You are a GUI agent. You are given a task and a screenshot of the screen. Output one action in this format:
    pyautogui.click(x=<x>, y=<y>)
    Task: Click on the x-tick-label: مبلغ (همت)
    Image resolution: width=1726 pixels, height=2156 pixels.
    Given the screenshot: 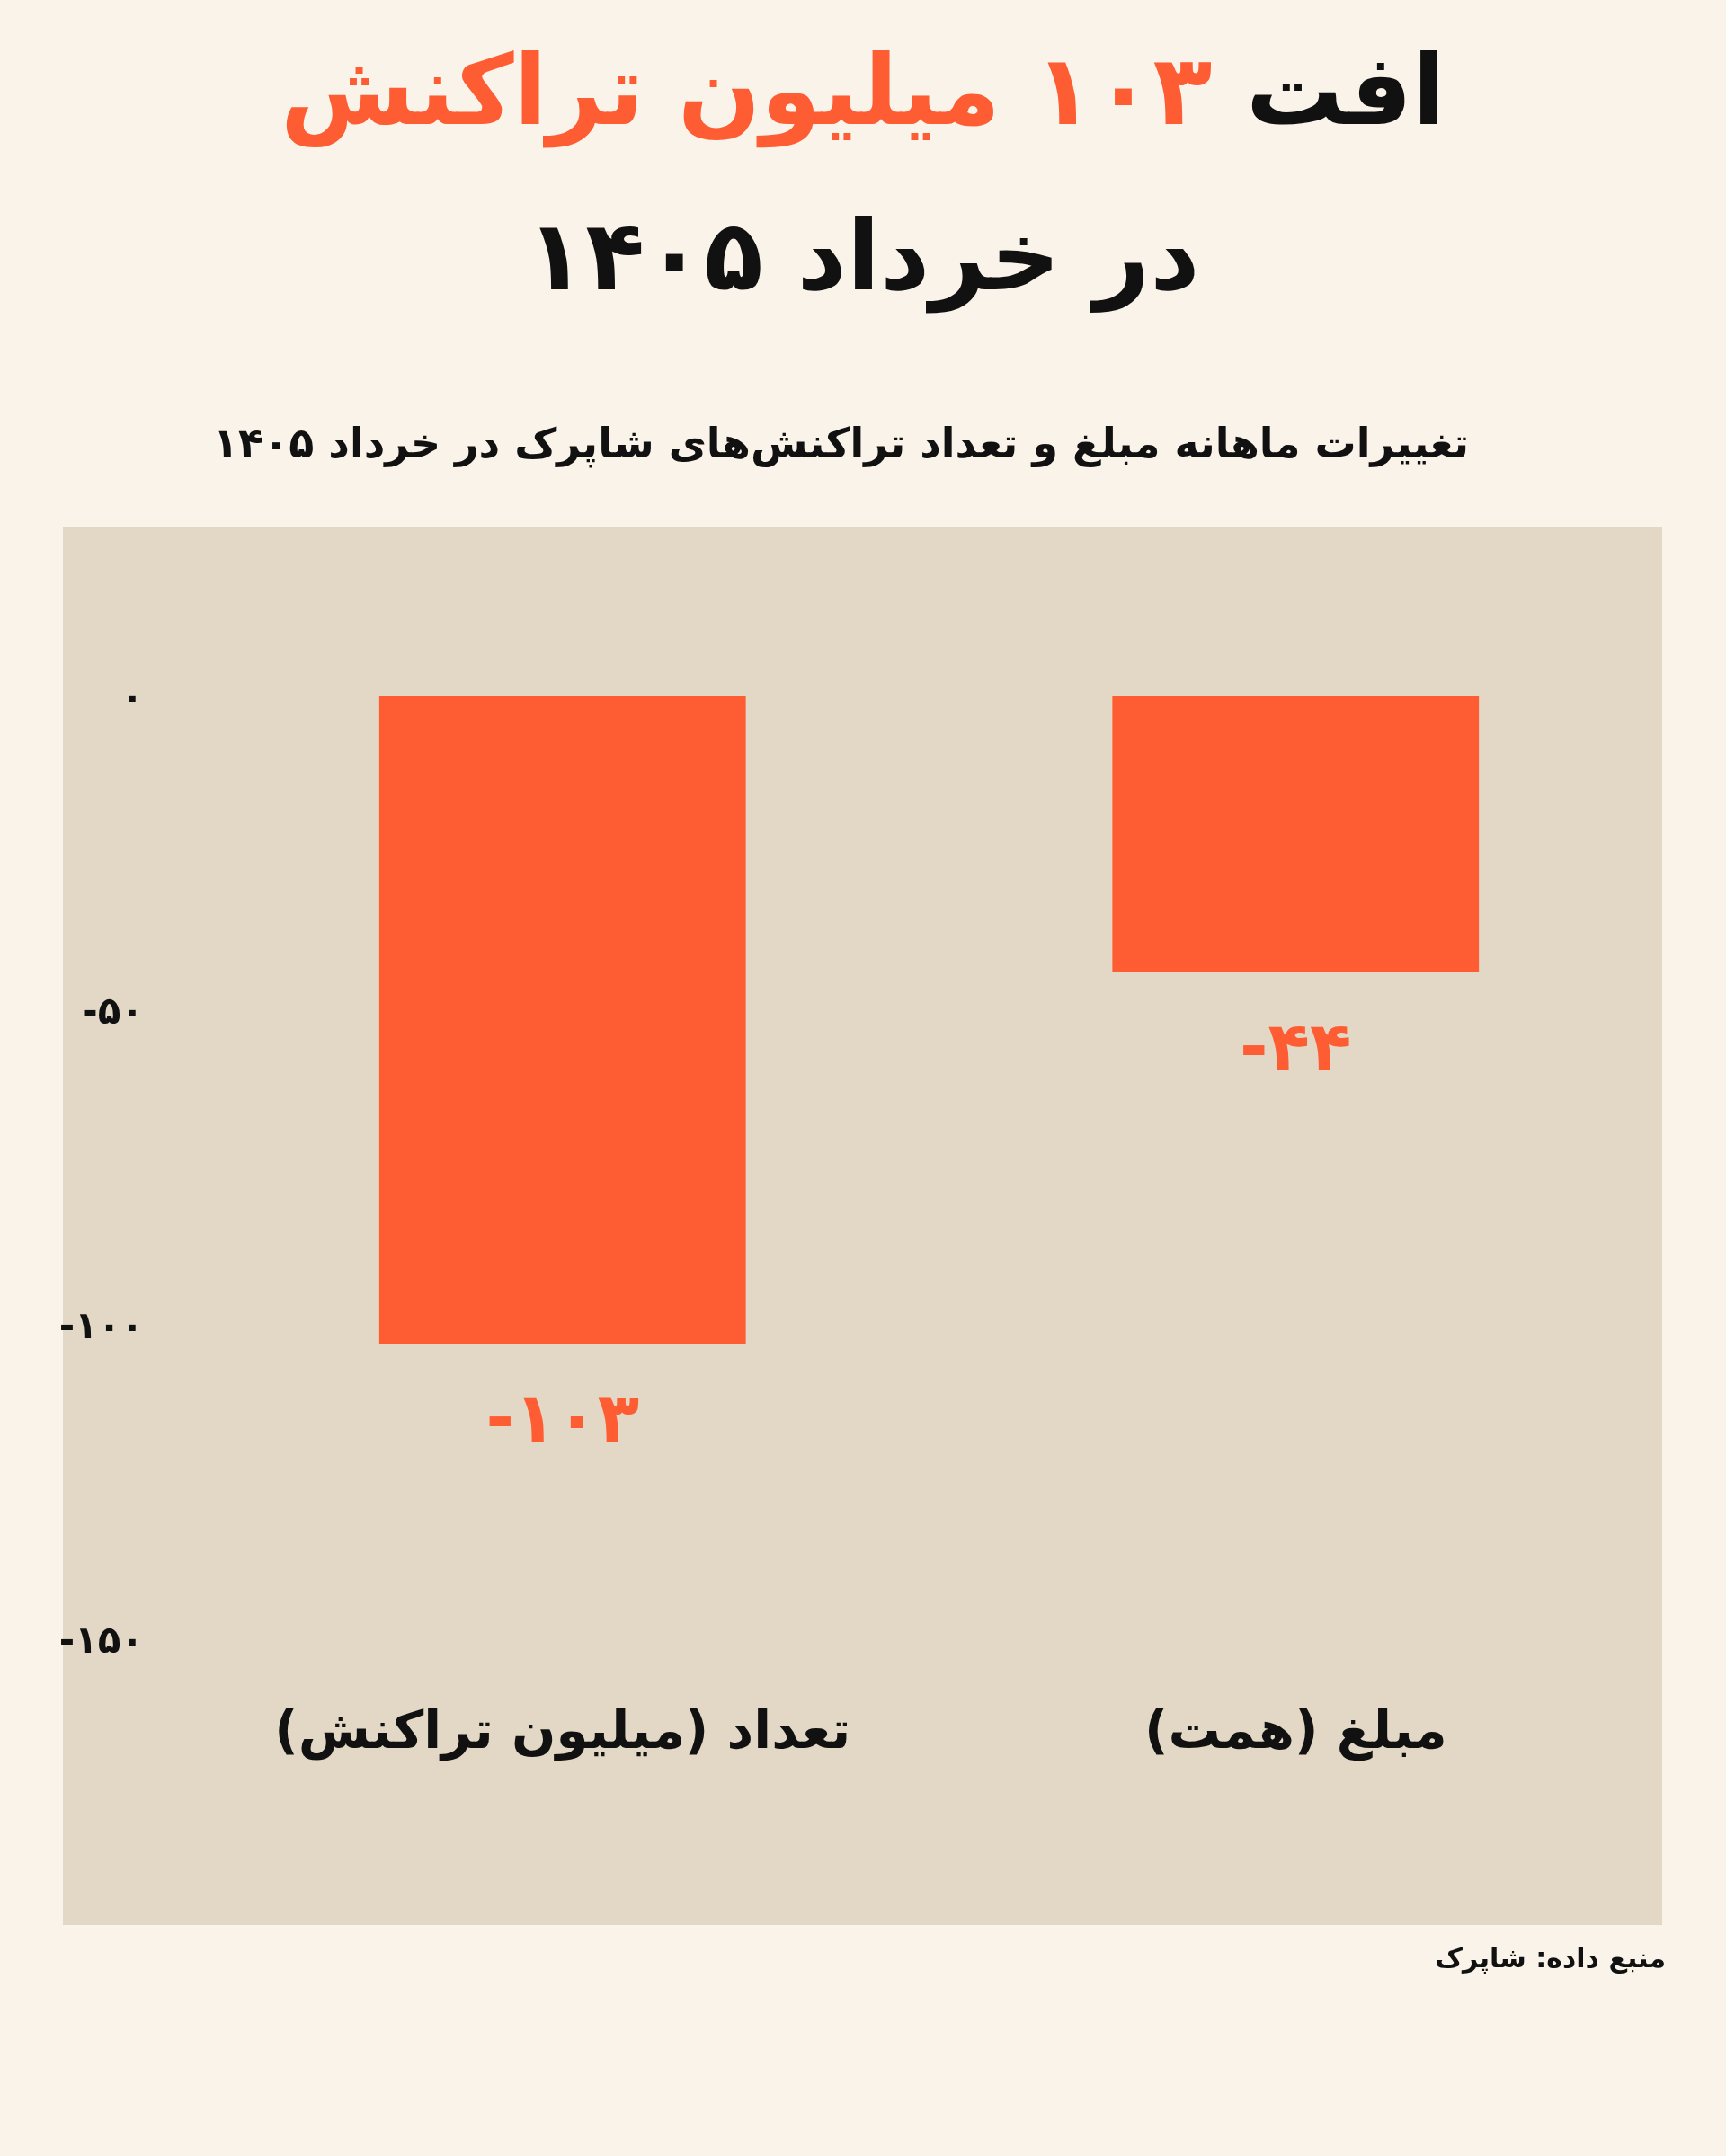 What is the action you would take?
    pyautogui.click(x=1295, y=1730)
    